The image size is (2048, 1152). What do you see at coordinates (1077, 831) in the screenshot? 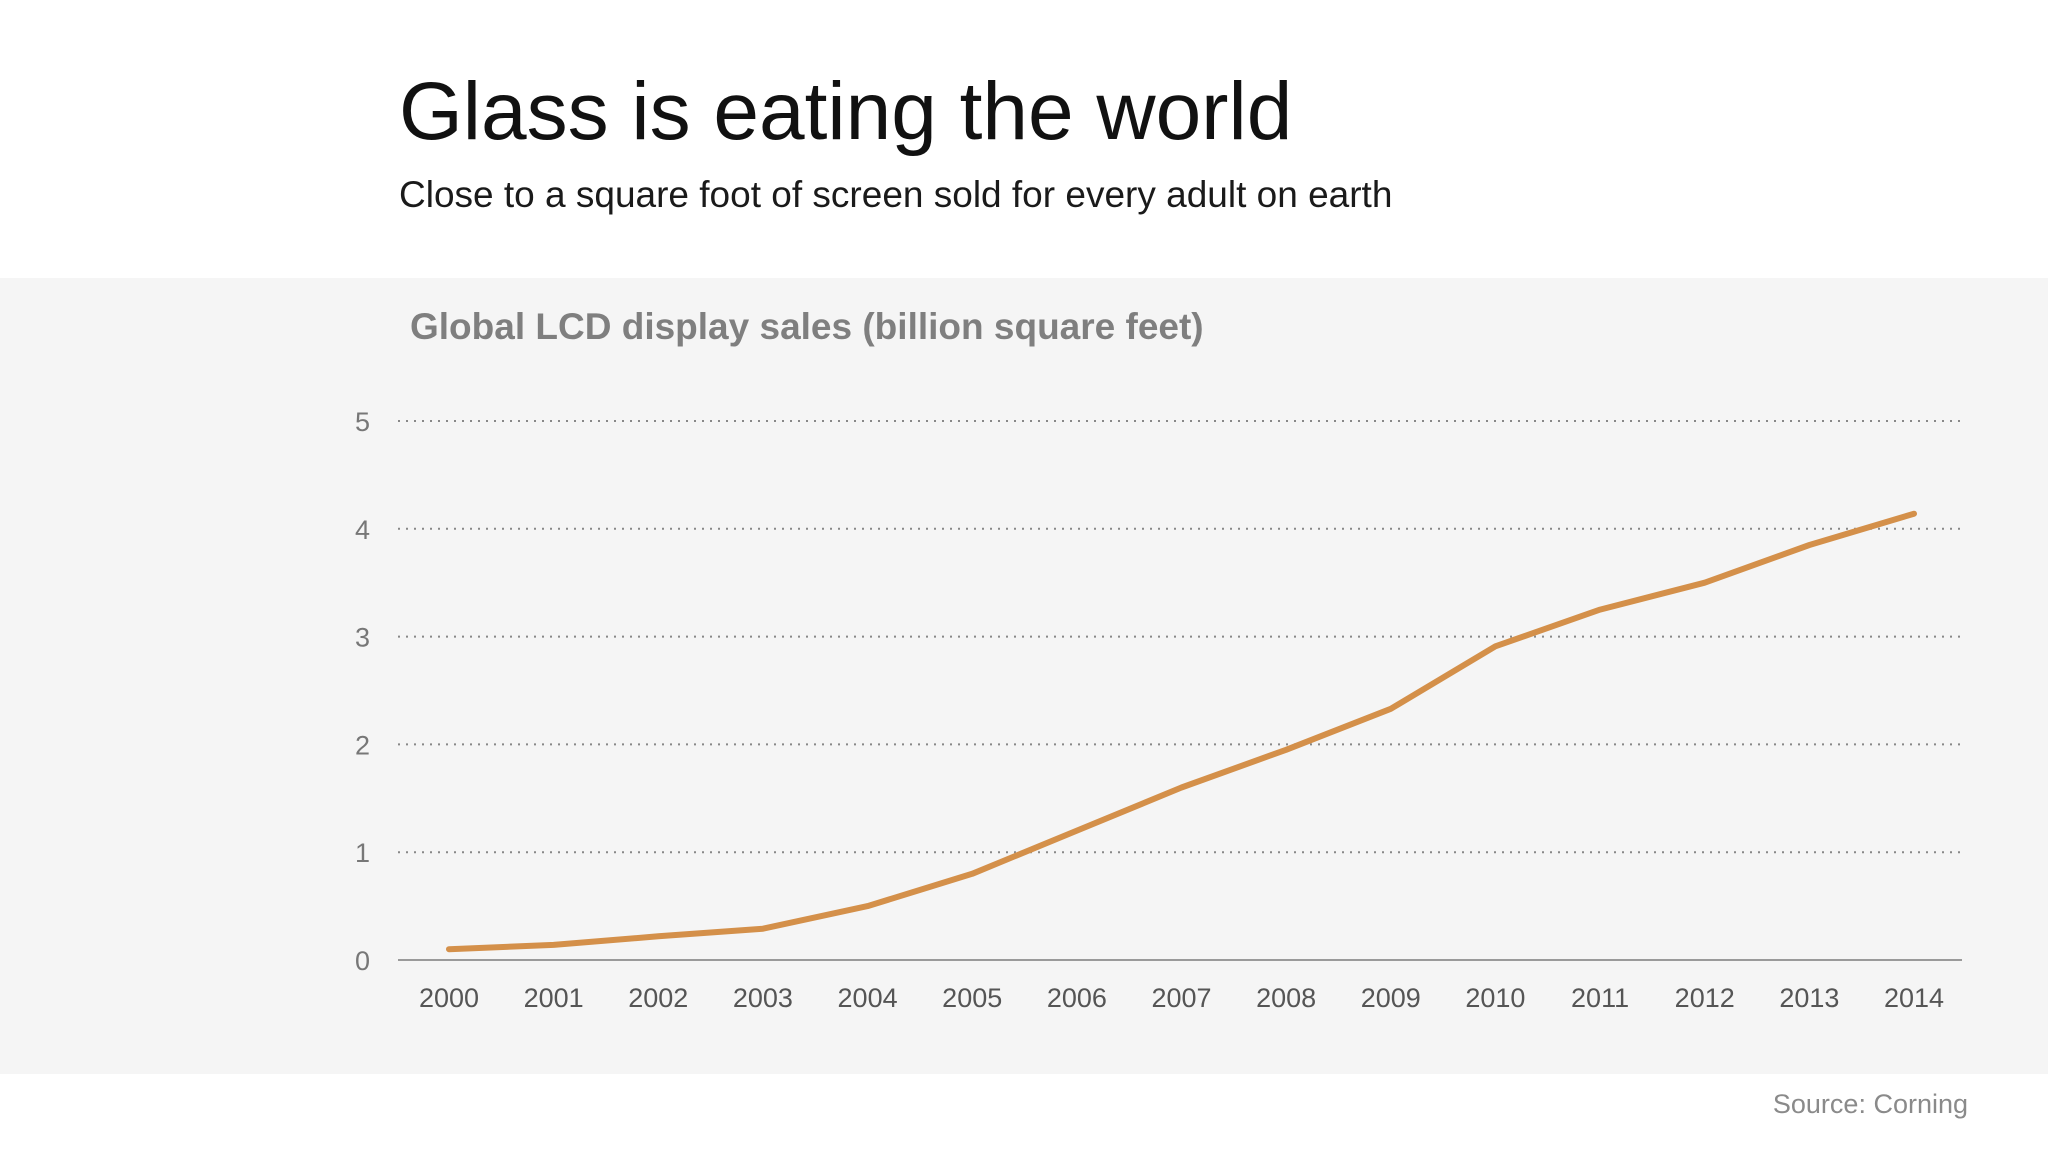
I see `data-point-2006` at bounding box center [1077, 831].